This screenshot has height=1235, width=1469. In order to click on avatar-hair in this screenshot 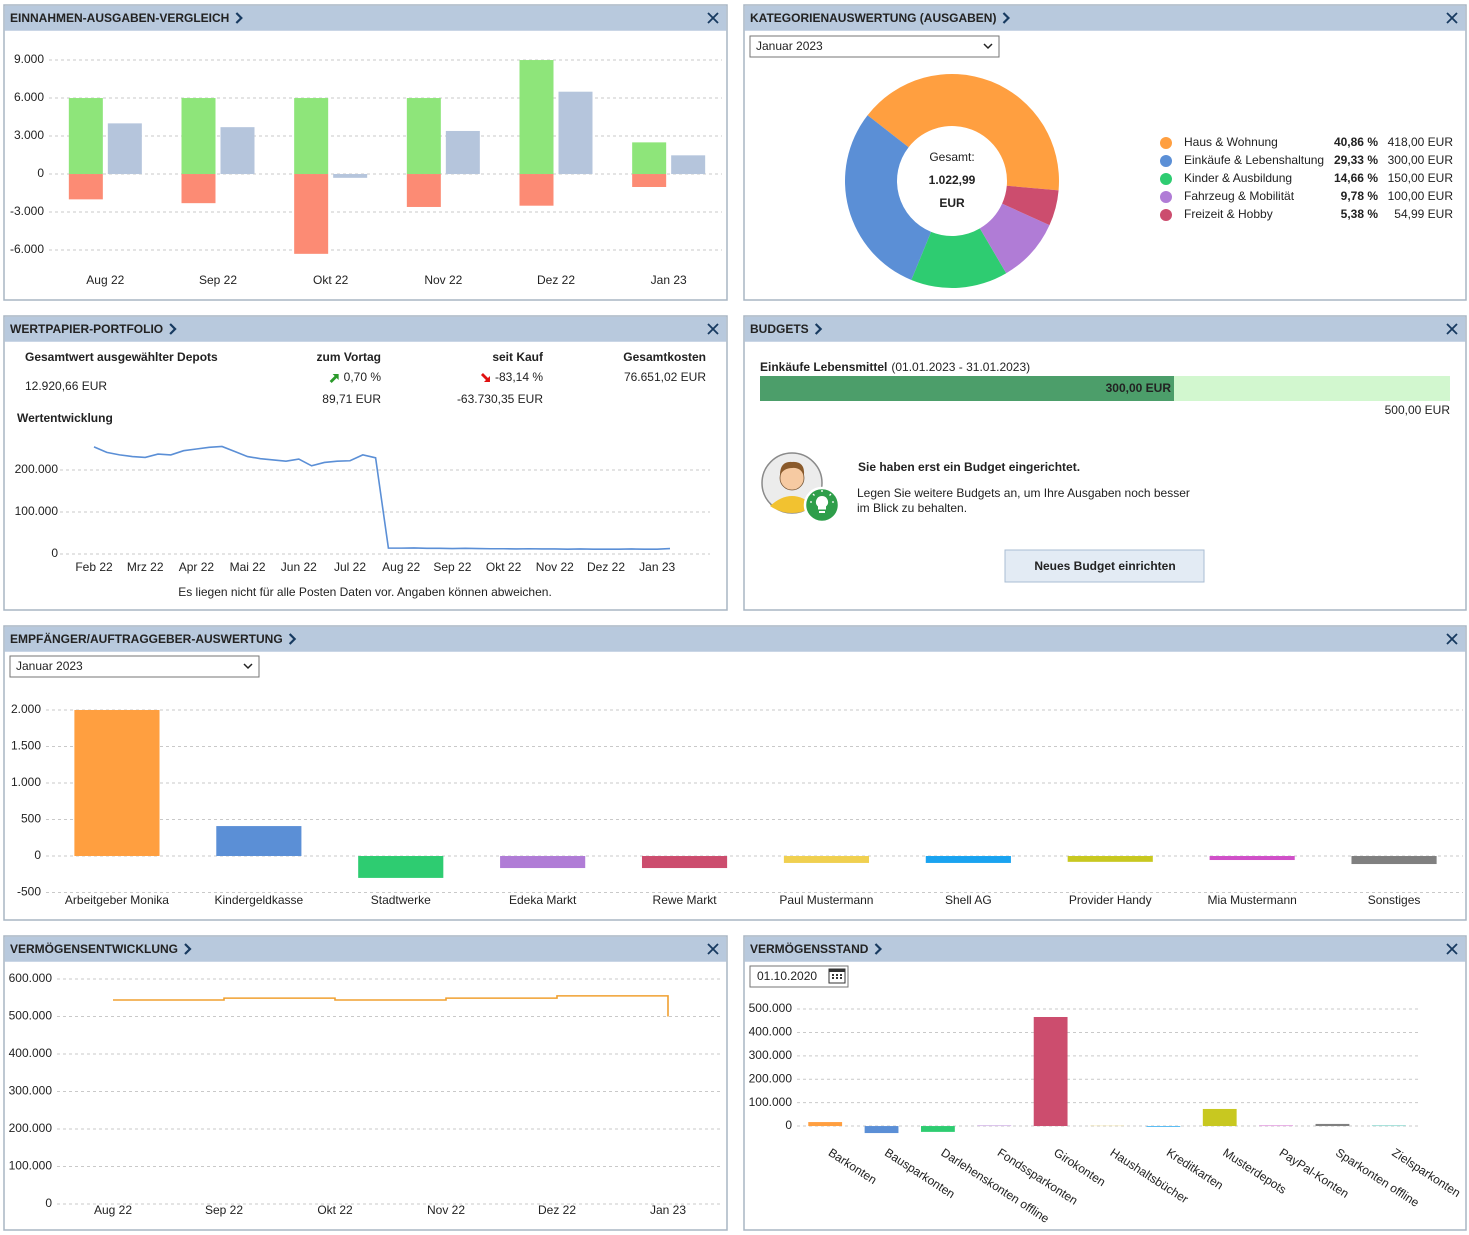, I will do `click(792, 468)`.